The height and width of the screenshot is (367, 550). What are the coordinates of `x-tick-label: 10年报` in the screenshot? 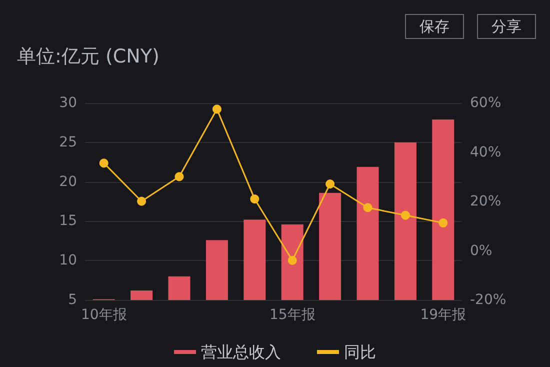 It's located at (103, 315).